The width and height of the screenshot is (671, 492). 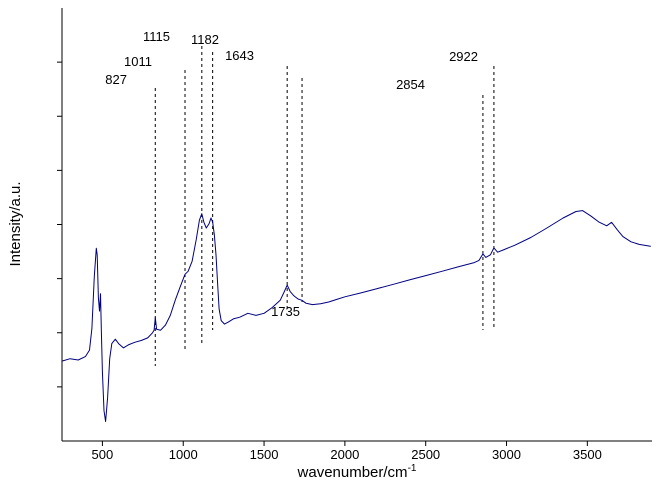 What do you see at coordinates (264, 454) in the screenshot?
I see `x-tick-label: 1500` at bounding box center [264, 454].